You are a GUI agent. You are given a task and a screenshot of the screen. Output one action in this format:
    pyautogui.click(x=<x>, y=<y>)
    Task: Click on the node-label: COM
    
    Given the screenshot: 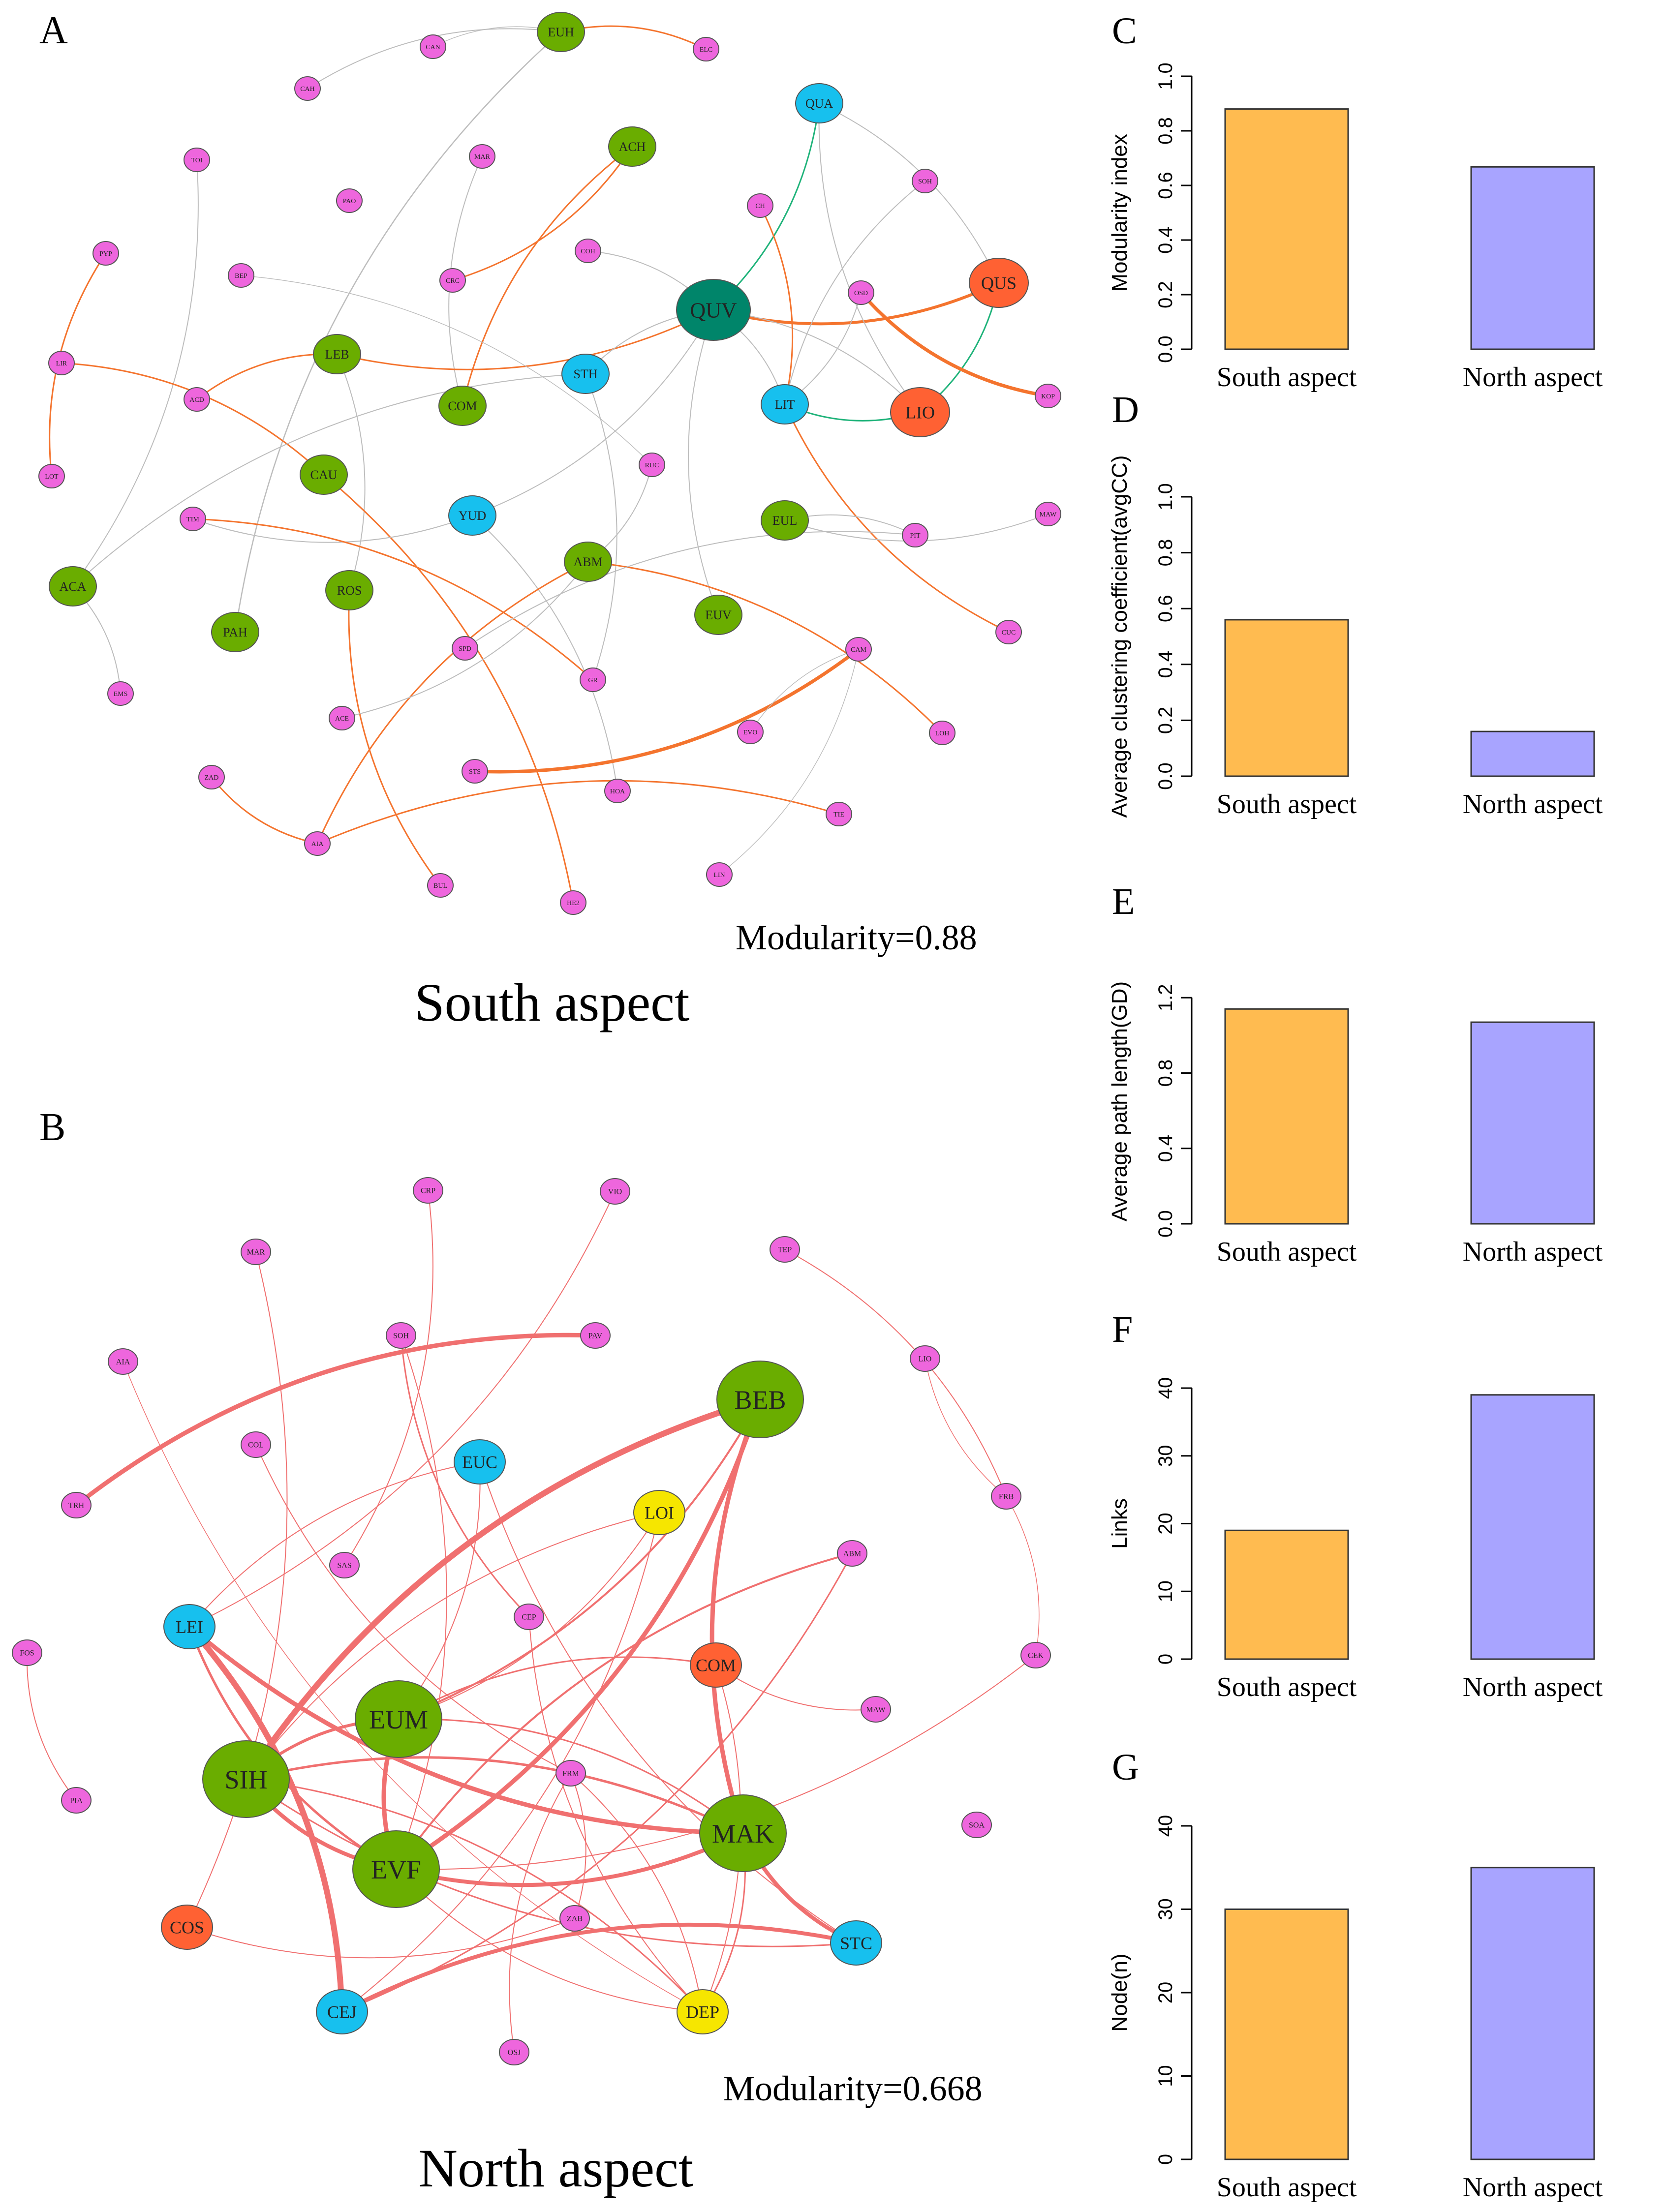 What is the action you would take?
    pyautogui.click(x=462, y=406)
    